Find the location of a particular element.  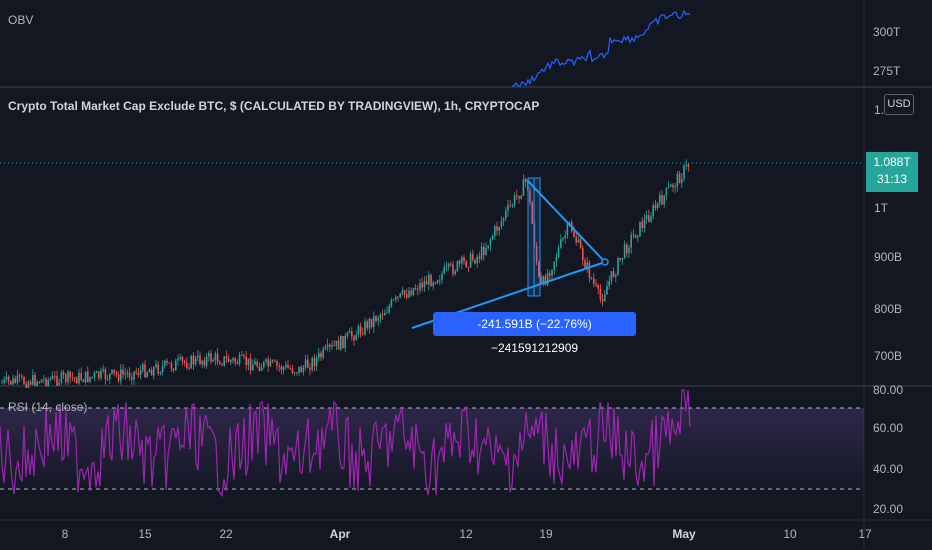

measure-label: -241.591B (−22.76%) −241591212909 is located at coordinates (534, 333).